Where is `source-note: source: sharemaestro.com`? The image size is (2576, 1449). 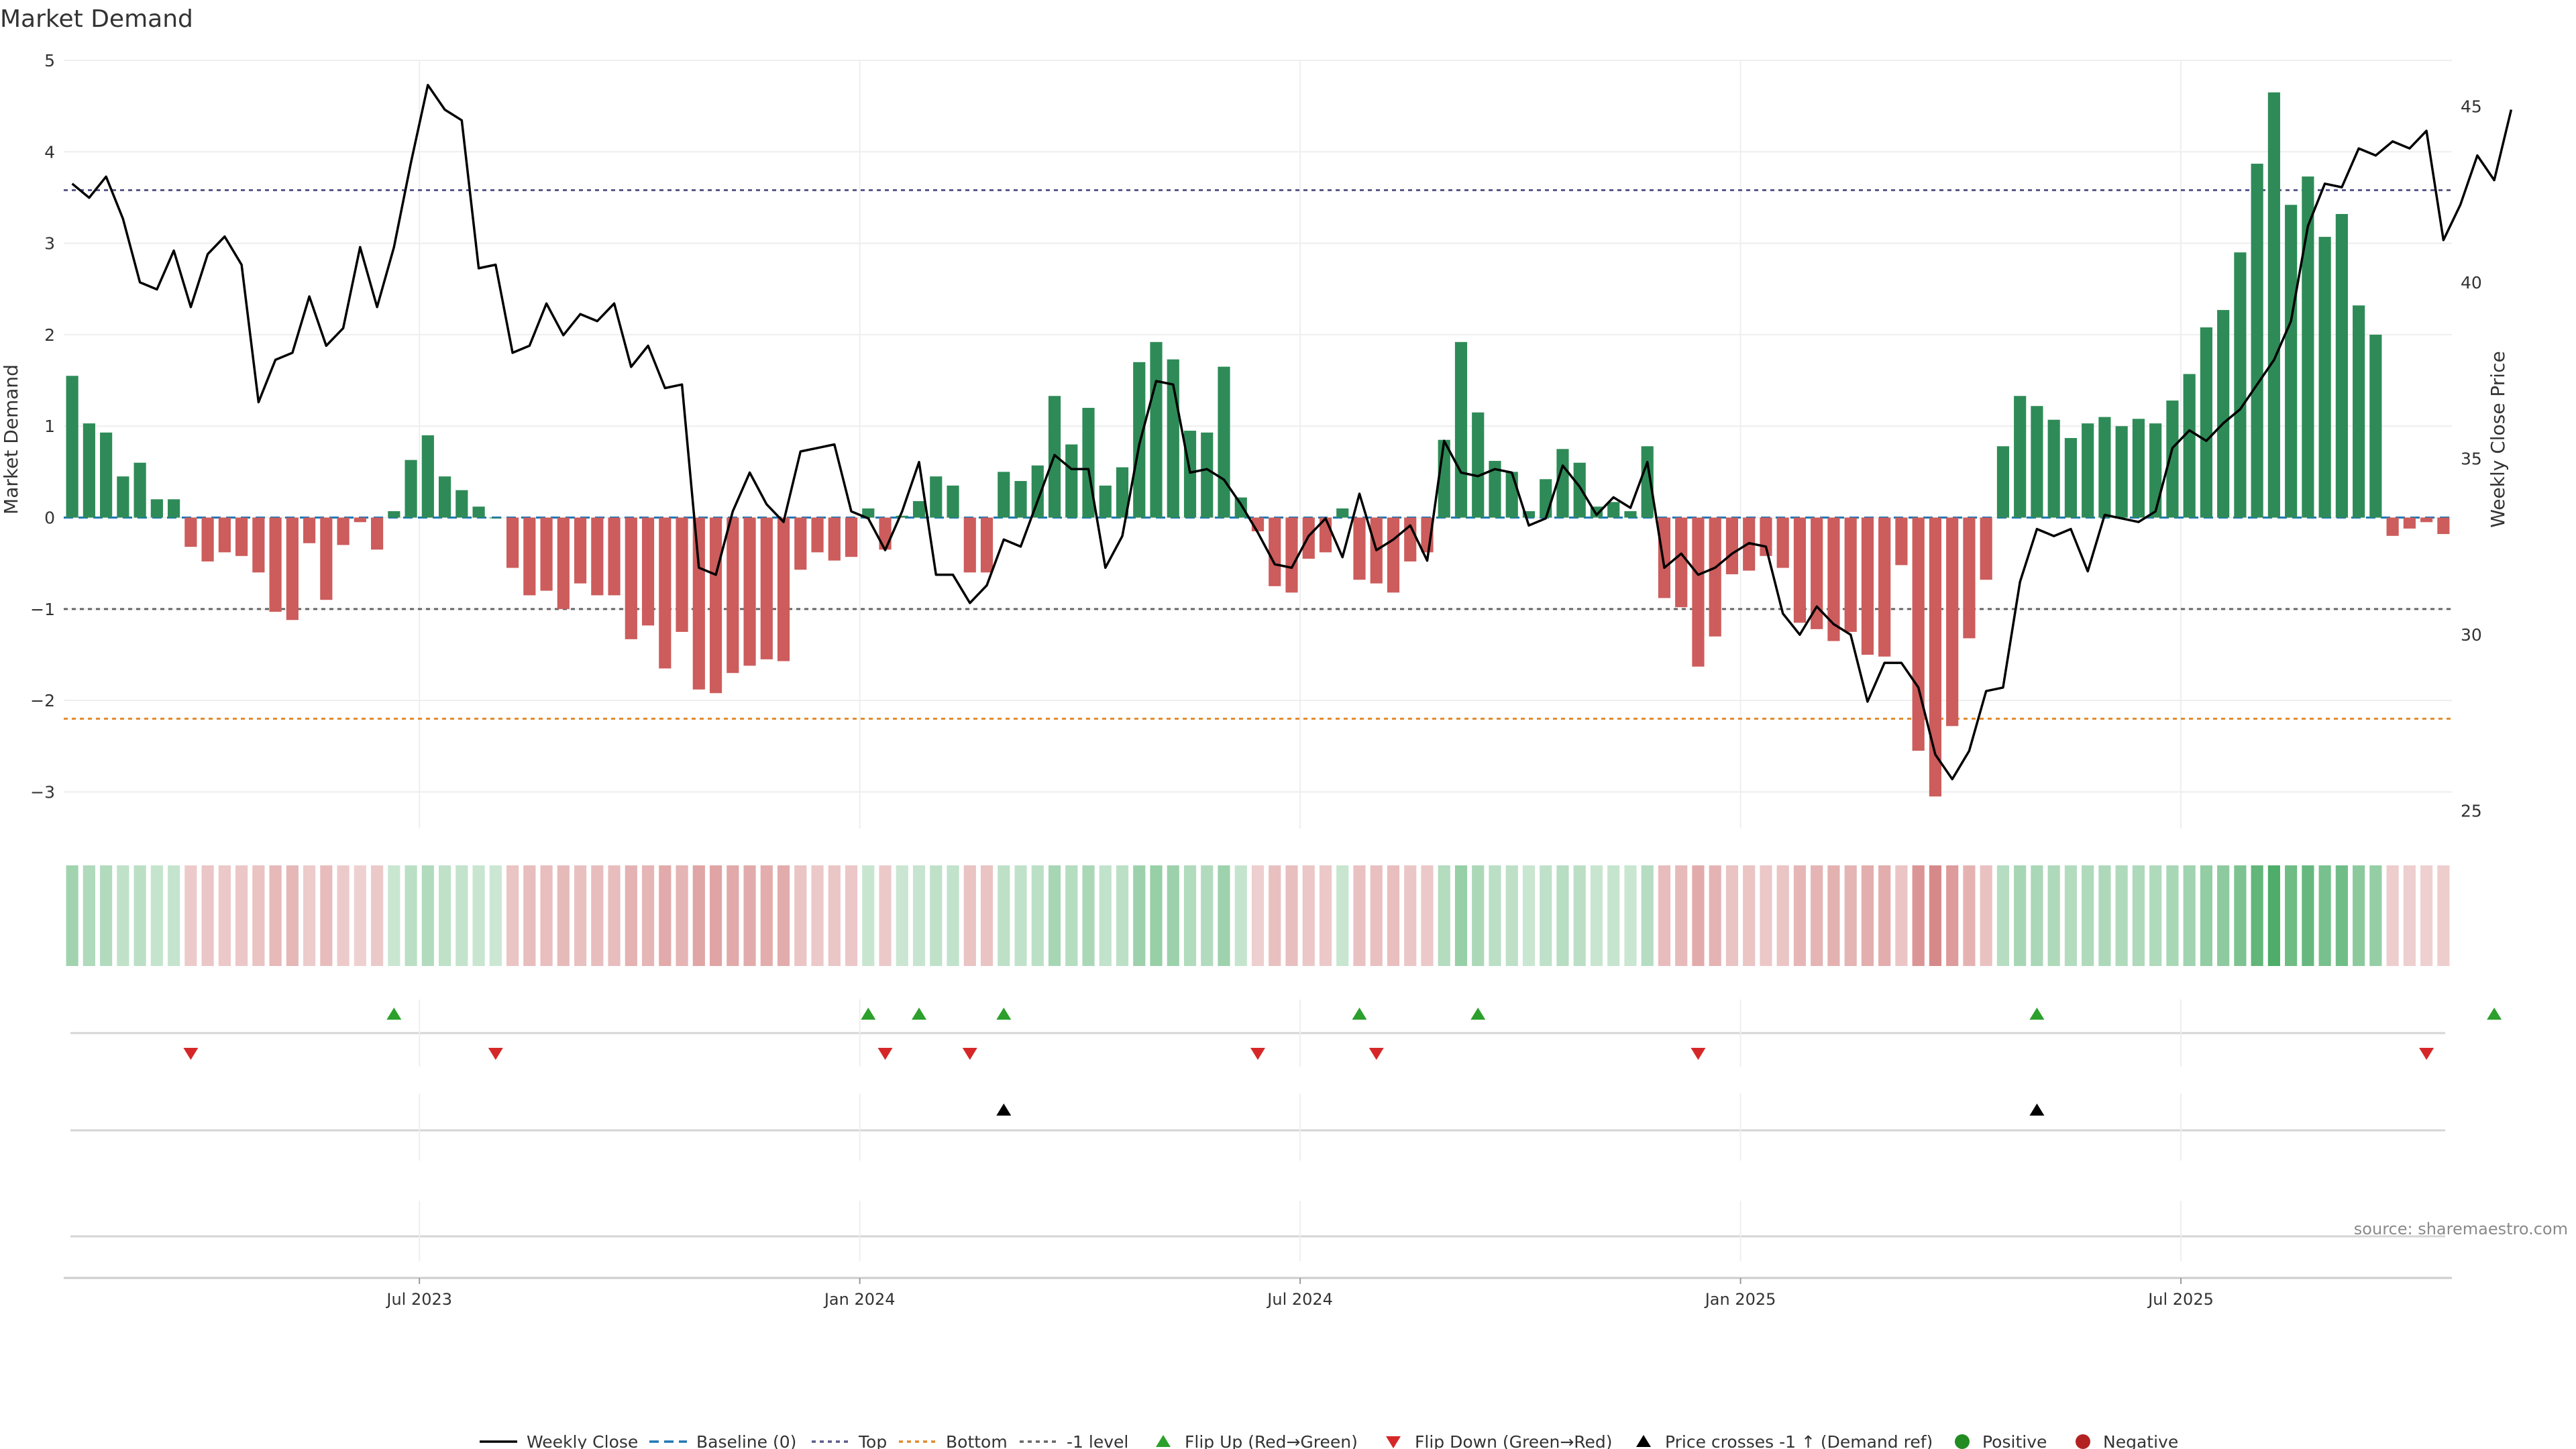
source-note: source: sharemaestro.com is located at coordinates (2461, 1229).